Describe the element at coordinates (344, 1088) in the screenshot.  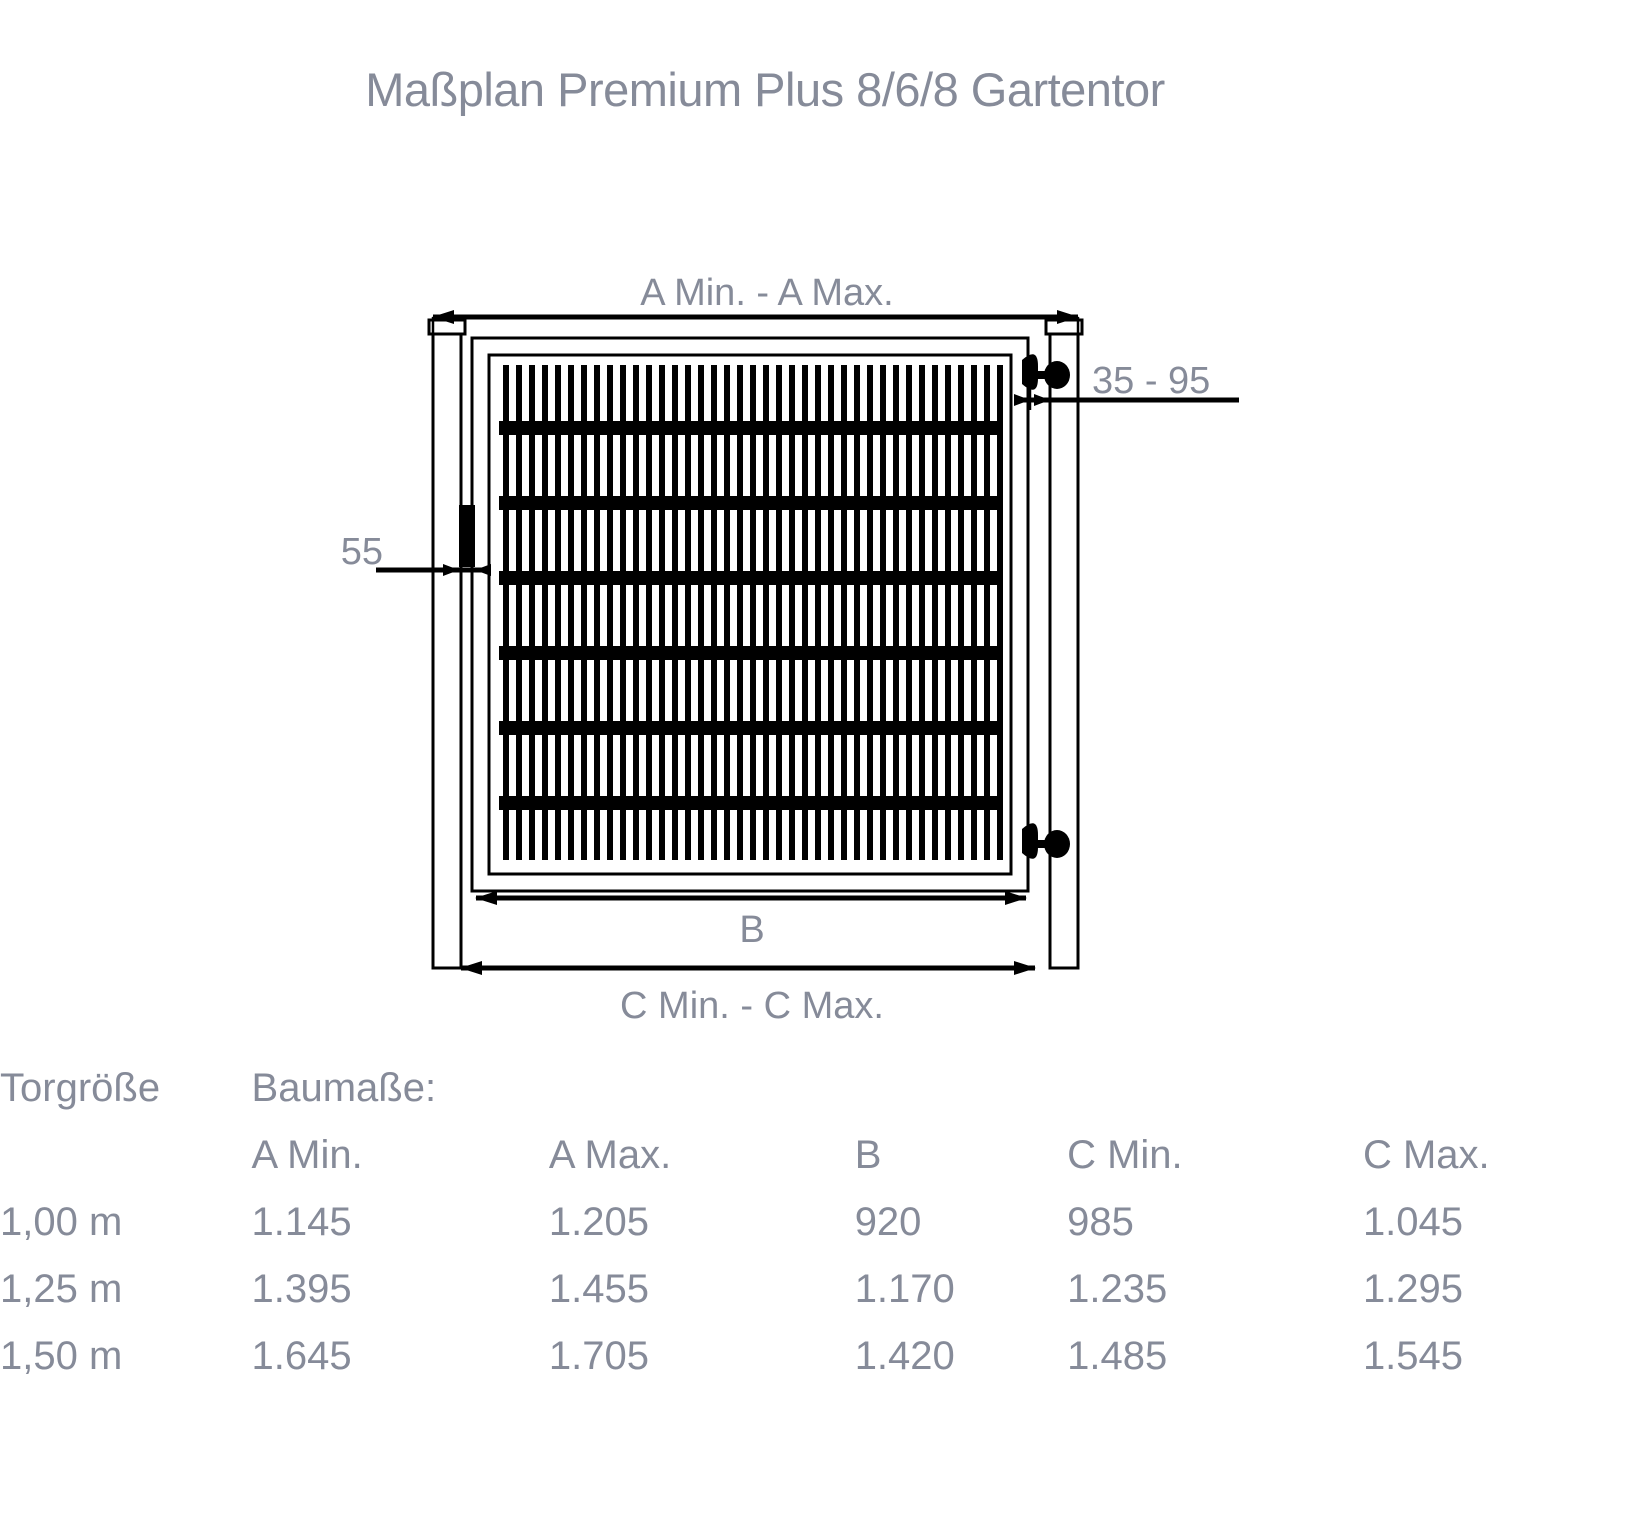
I see `header-baumasse: Baumaße:` at that location.